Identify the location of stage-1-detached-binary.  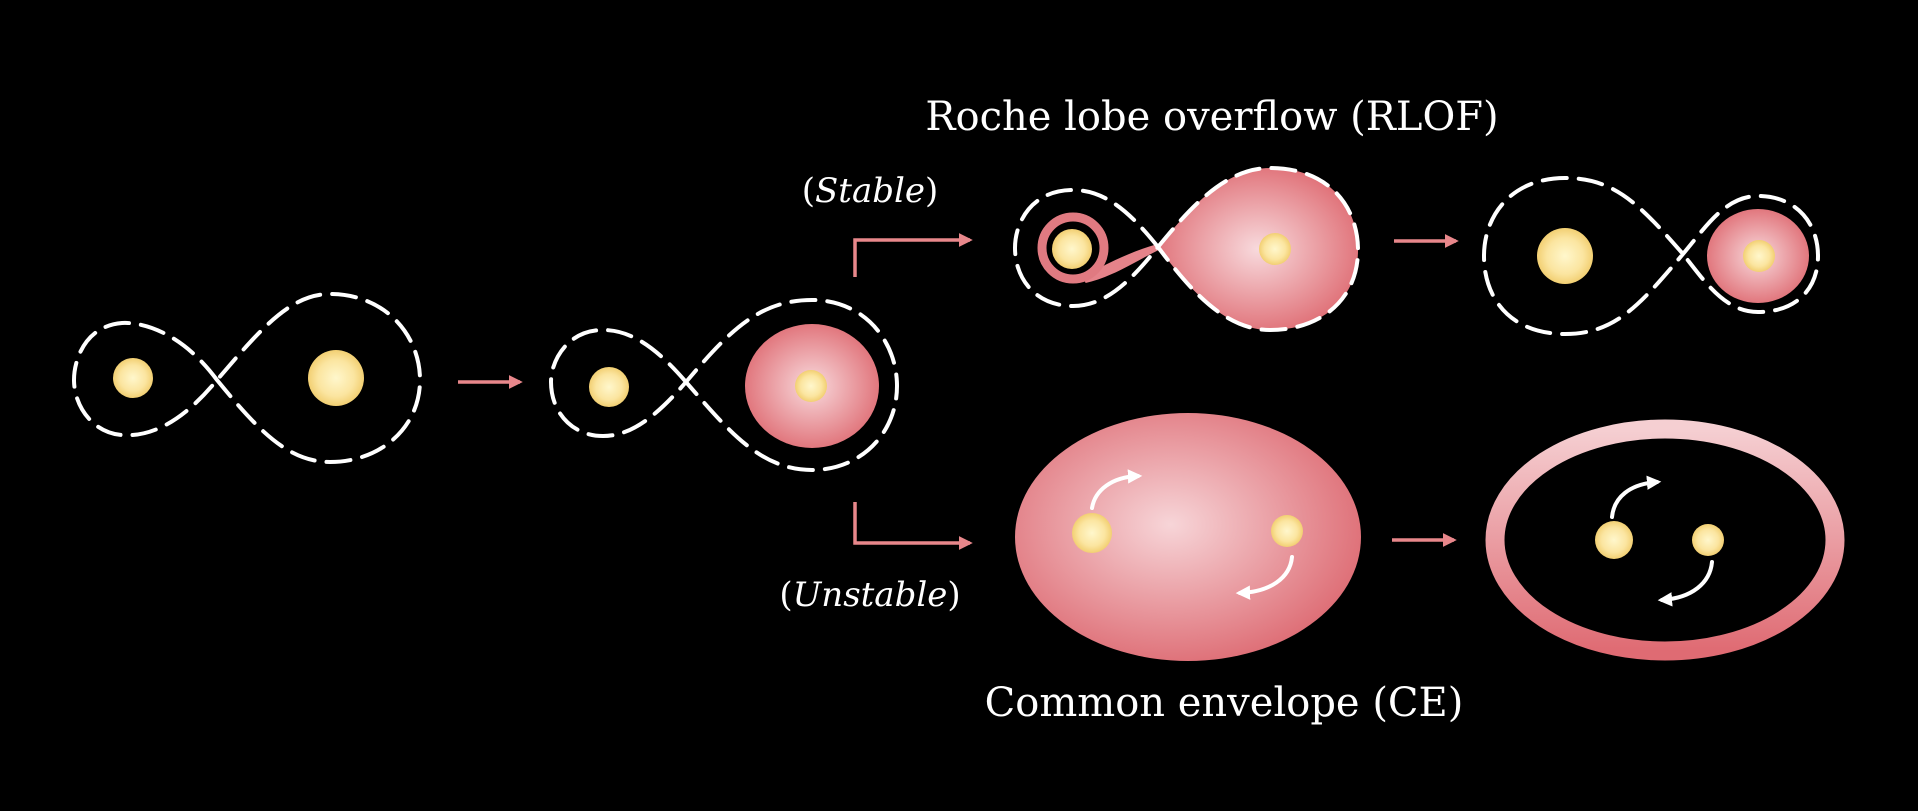
(247, 378).